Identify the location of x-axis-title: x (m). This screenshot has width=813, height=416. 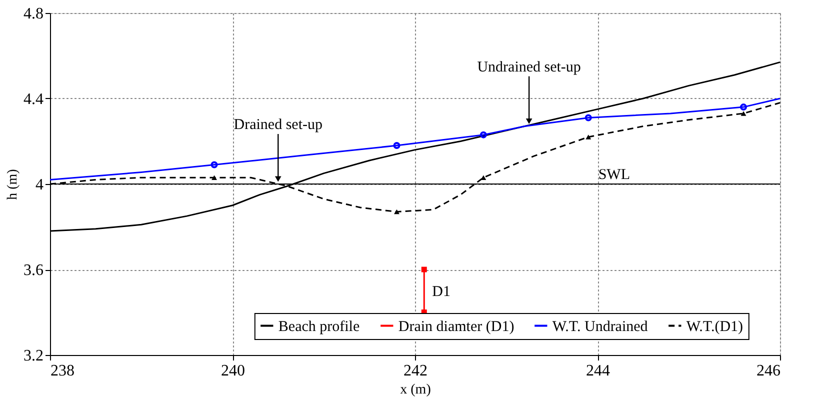
(416, 390).